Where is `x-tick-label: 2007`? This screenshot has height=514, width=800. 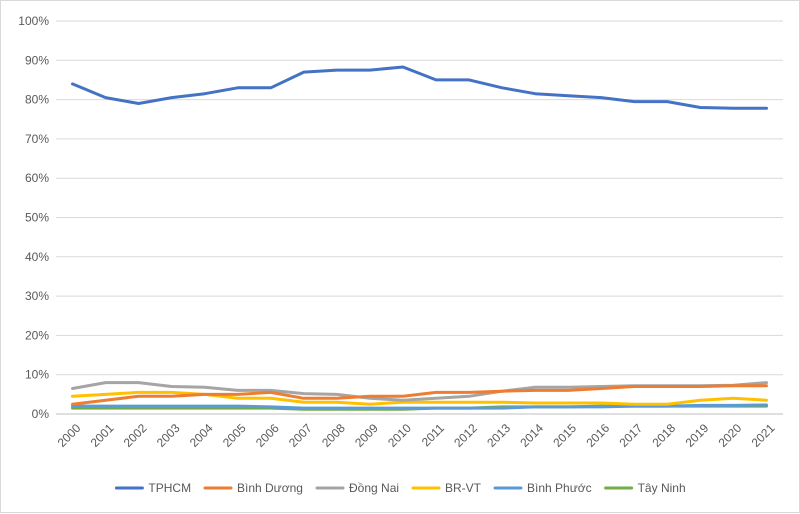
x-tick-label: 2007 is located at coordinates (300, 435).